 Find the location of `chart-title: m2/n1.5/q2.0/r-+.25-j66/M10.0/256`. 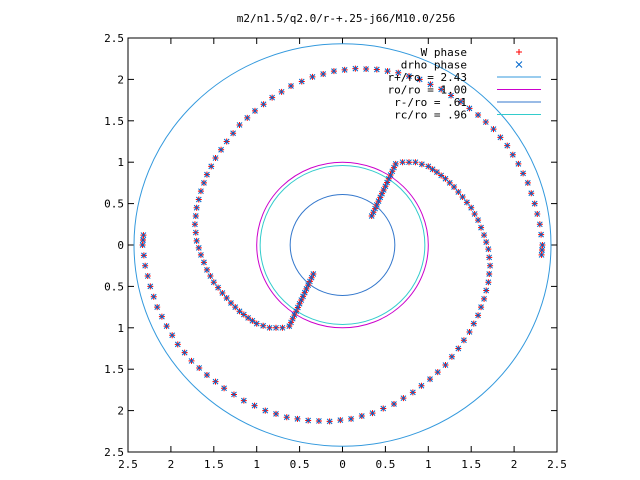

chart-title: m2/n1.5/q2.0/r-+.25-j66/M10.0/256 is located at coordinates (346, 18).